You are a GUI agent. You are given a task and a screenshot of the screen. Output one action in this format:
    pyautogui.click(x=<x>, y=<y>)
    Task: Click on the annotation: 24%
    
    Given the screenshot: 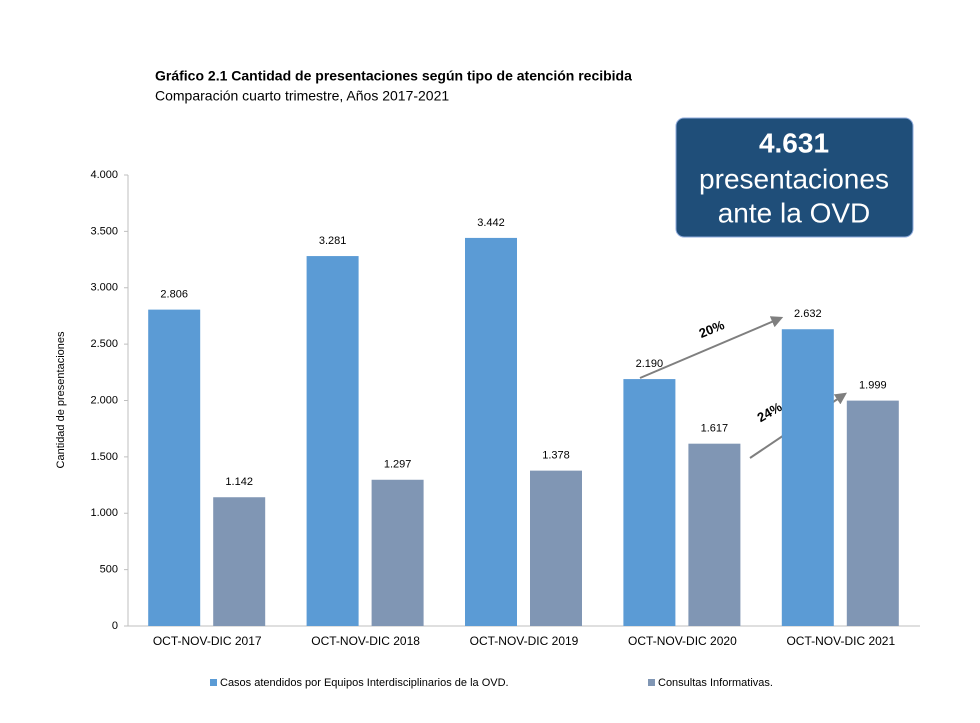 What is the action you would take?
    pyautogui.click(x=769, y=412)
    